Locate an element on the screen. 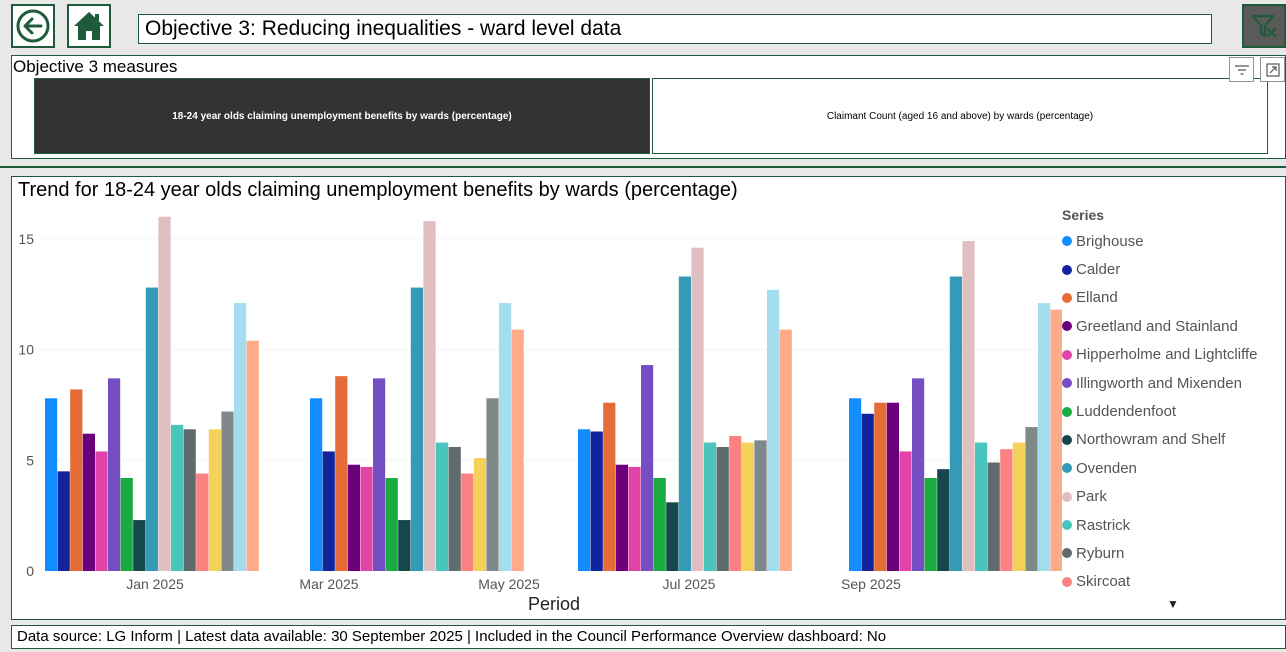 This screenshot has height=652, width=1286. back-button is located at coordinates (33, 26).